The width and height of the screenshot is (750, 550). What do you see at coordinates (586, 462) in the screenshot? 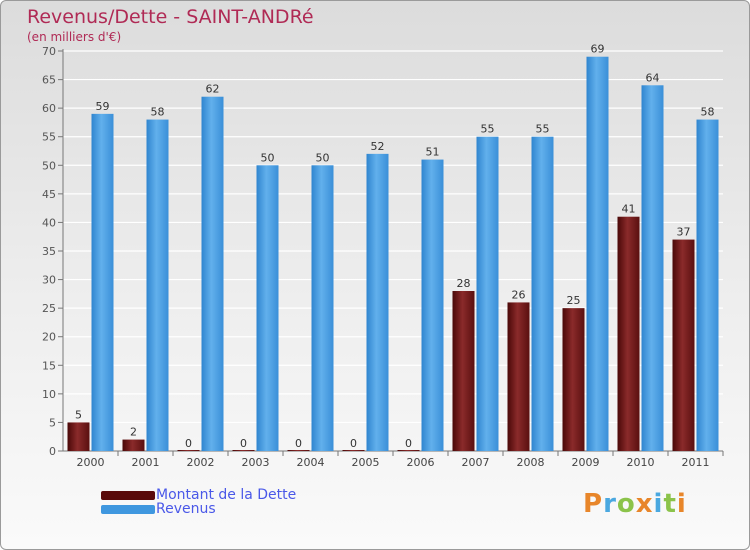
I see `x-tick-label: 2009` at bounding box center [586, 462].